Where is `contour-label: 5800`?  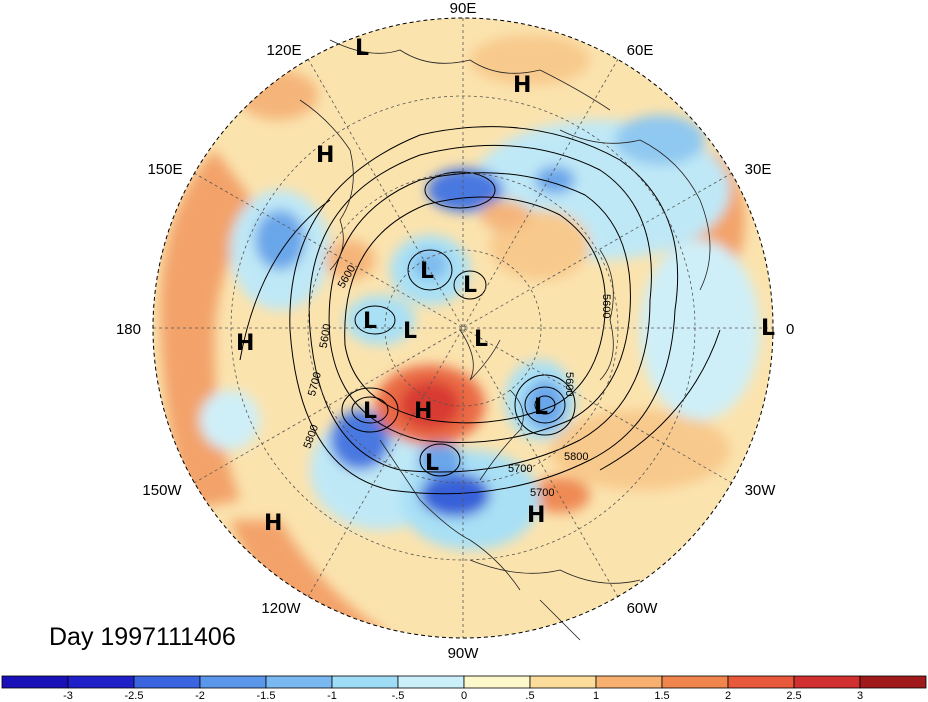
contour-label: 5800 is located at coordinates (576, 457).